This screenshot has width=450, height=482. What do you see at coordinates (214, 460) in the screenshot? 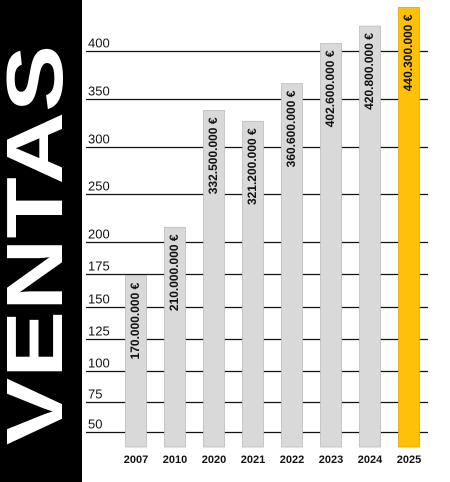
I see `category-label-2020: 2020` at bounding box center [214, 460].